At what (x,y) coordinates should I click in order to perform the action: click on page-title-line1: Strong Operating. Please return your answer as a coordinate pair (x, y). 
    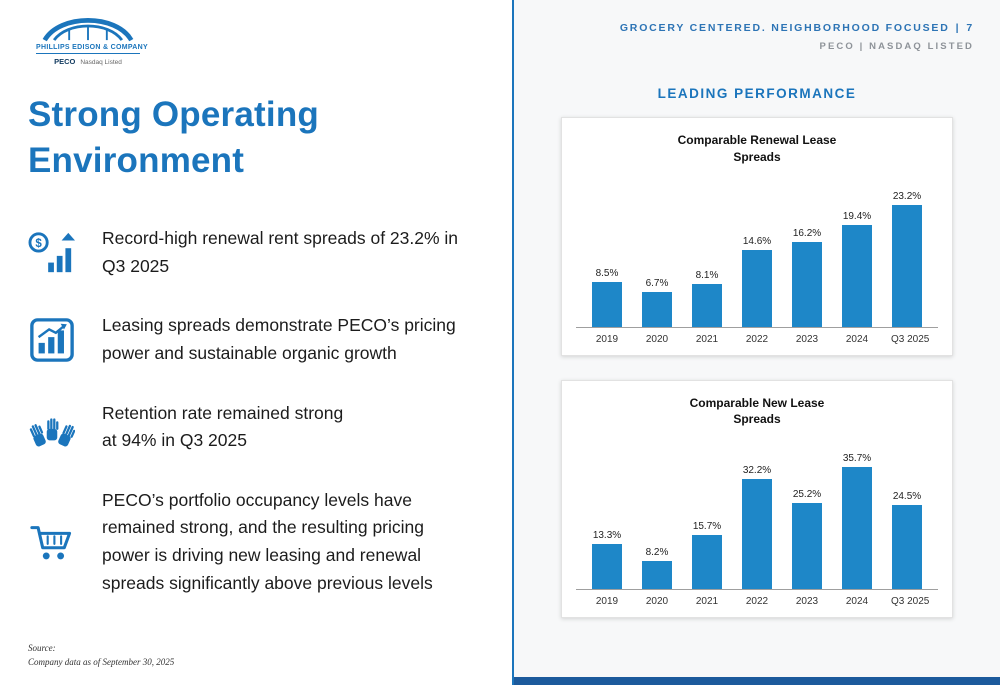
    Looking at the image, I should click on (173, 114).